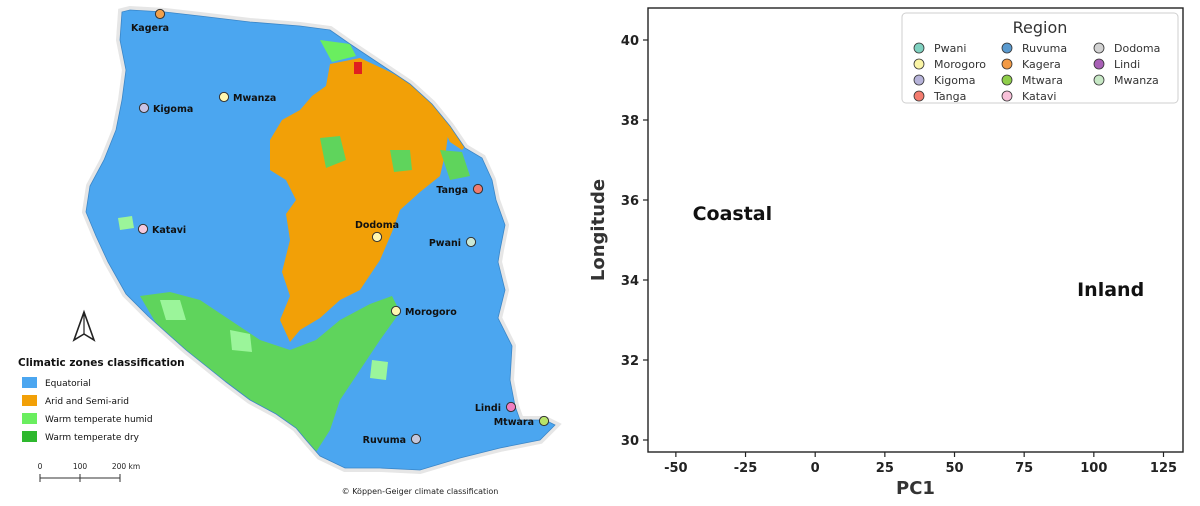  What do you see at coordinates (1163, 468) in the screenshot?
I see `x-tick-label: 125` at bounding box center [1163, 468].